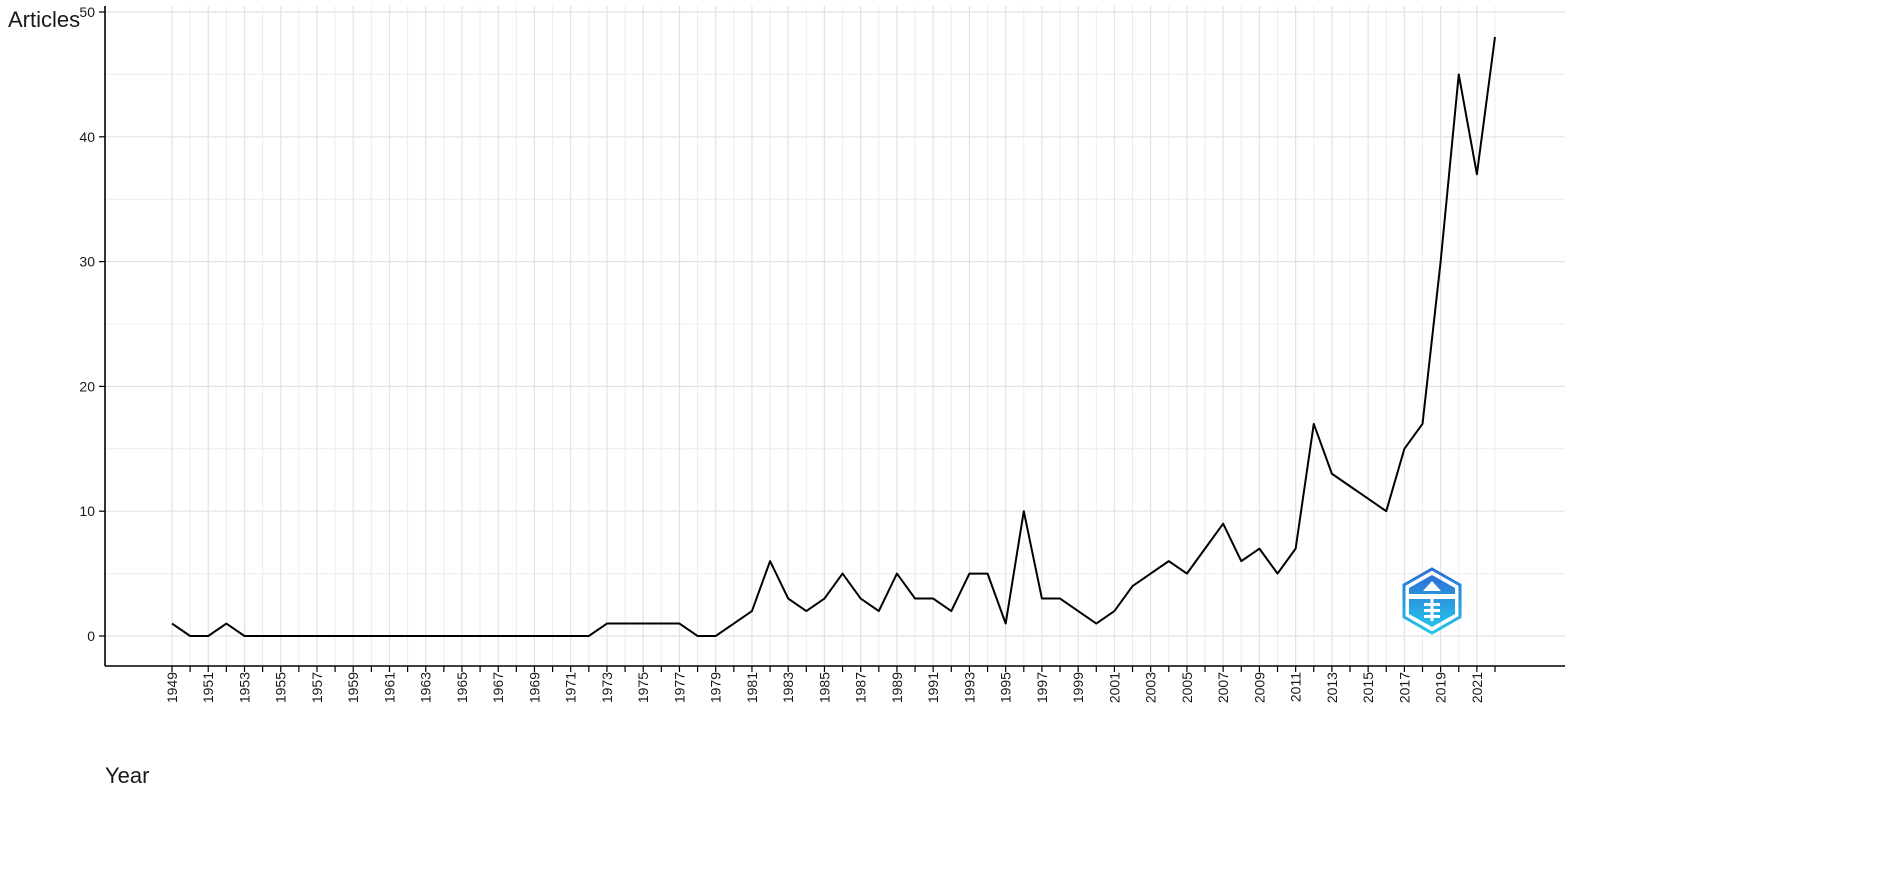 Image resolution: width=1902 pixels, height=892 pixels. Describe the element at coordinates (244, 687) in the screenshot. I see `x-tick-label: 1953` at that location.